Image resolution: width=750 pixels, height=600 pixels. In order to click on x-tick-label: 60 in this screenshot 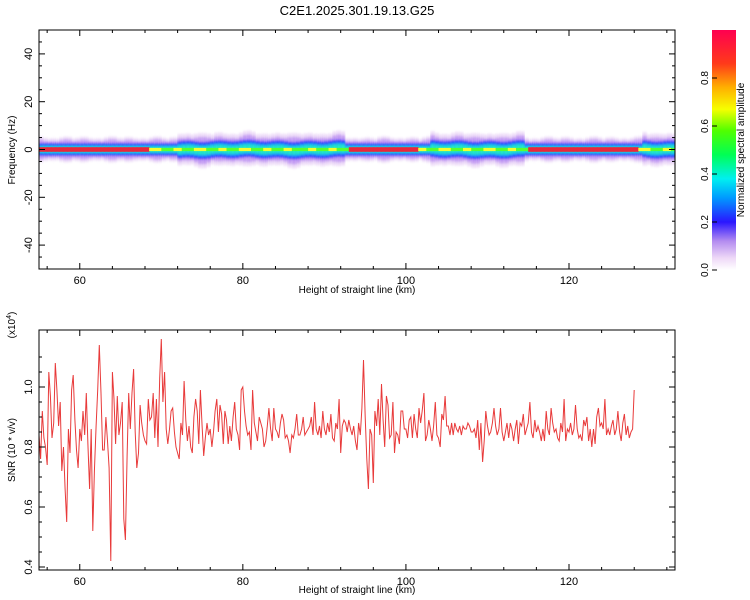, I will do `click(80, 582)`.